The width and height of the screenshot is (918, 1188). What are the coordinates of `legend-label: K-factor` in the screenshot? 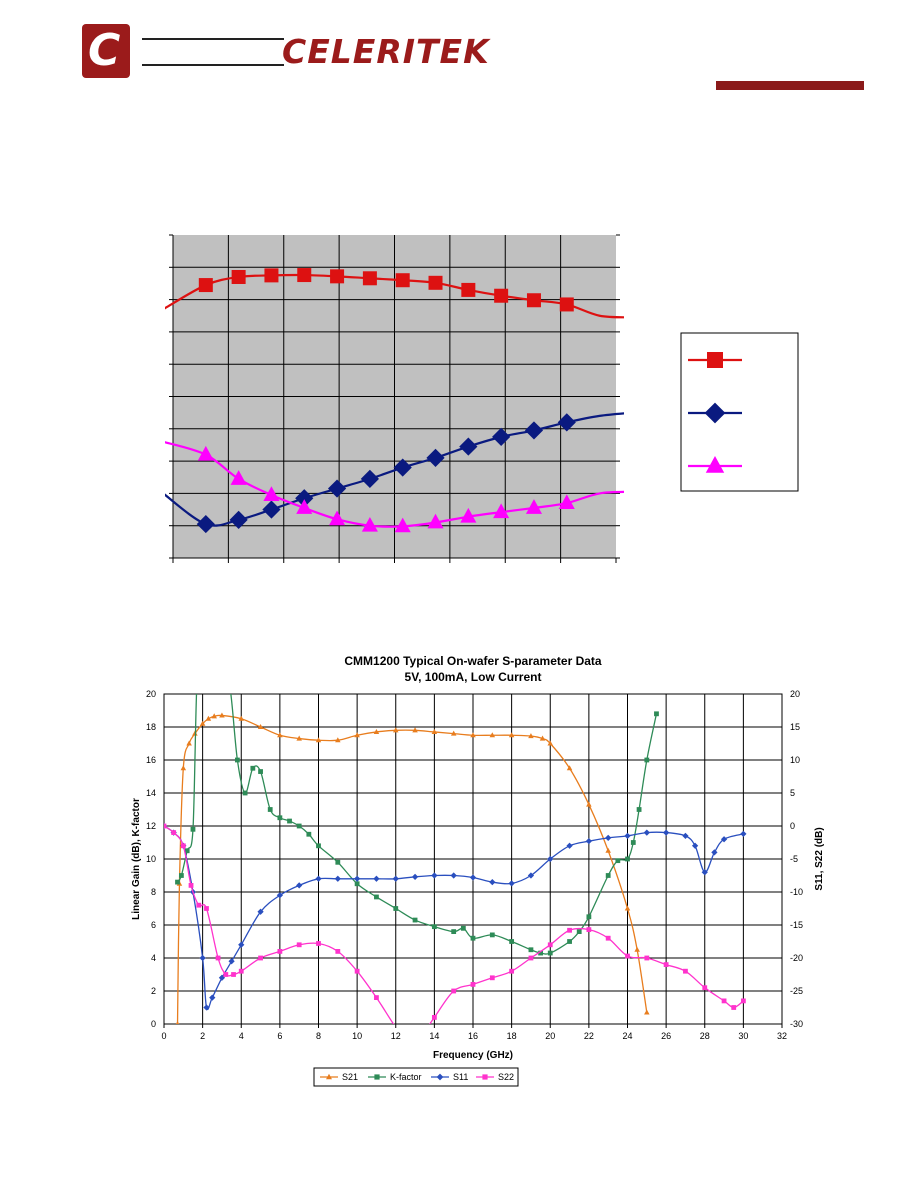 It's located at (406, 1077).